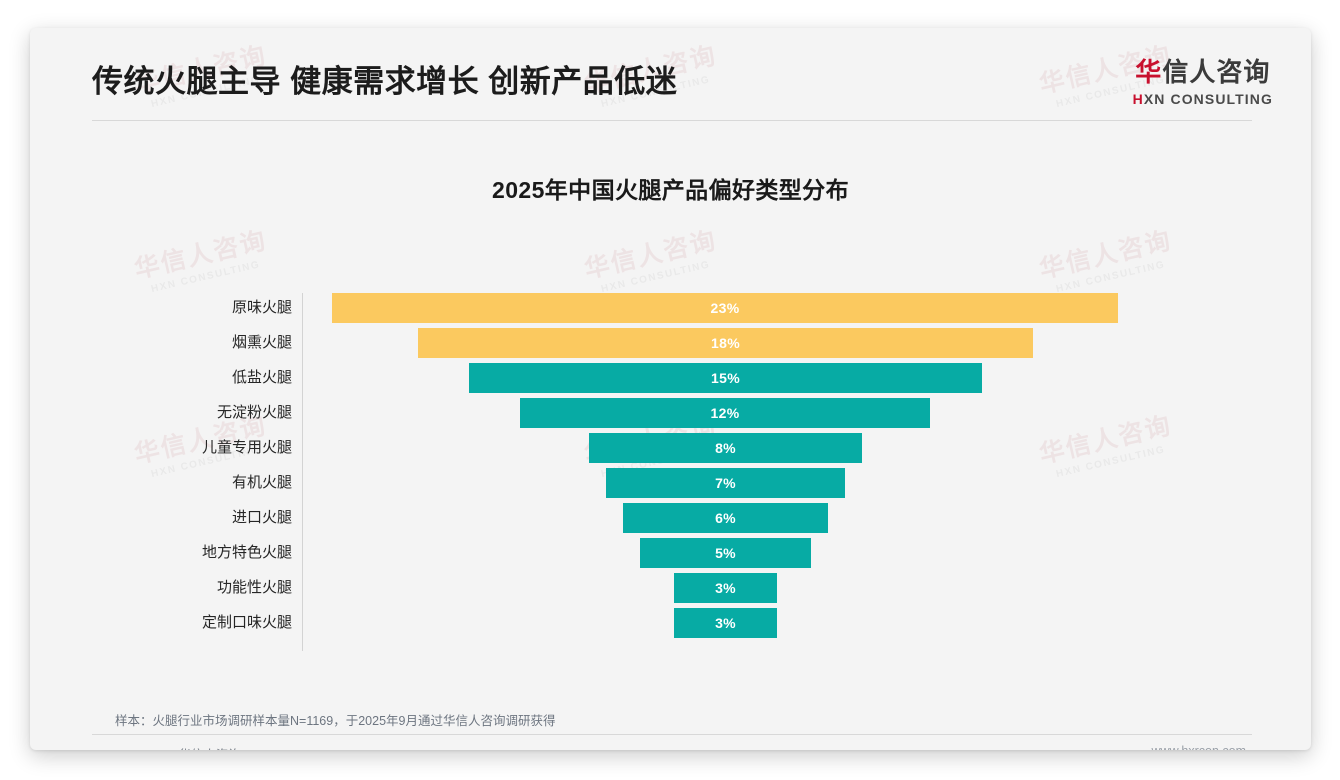 The height and width of the screenshot is (780, 1340). Describe the element at coordinates (385, 81) in the screenshot. I see `page-title: 传统火腿主导 健康需求增长 创新产品低迷` at that location.